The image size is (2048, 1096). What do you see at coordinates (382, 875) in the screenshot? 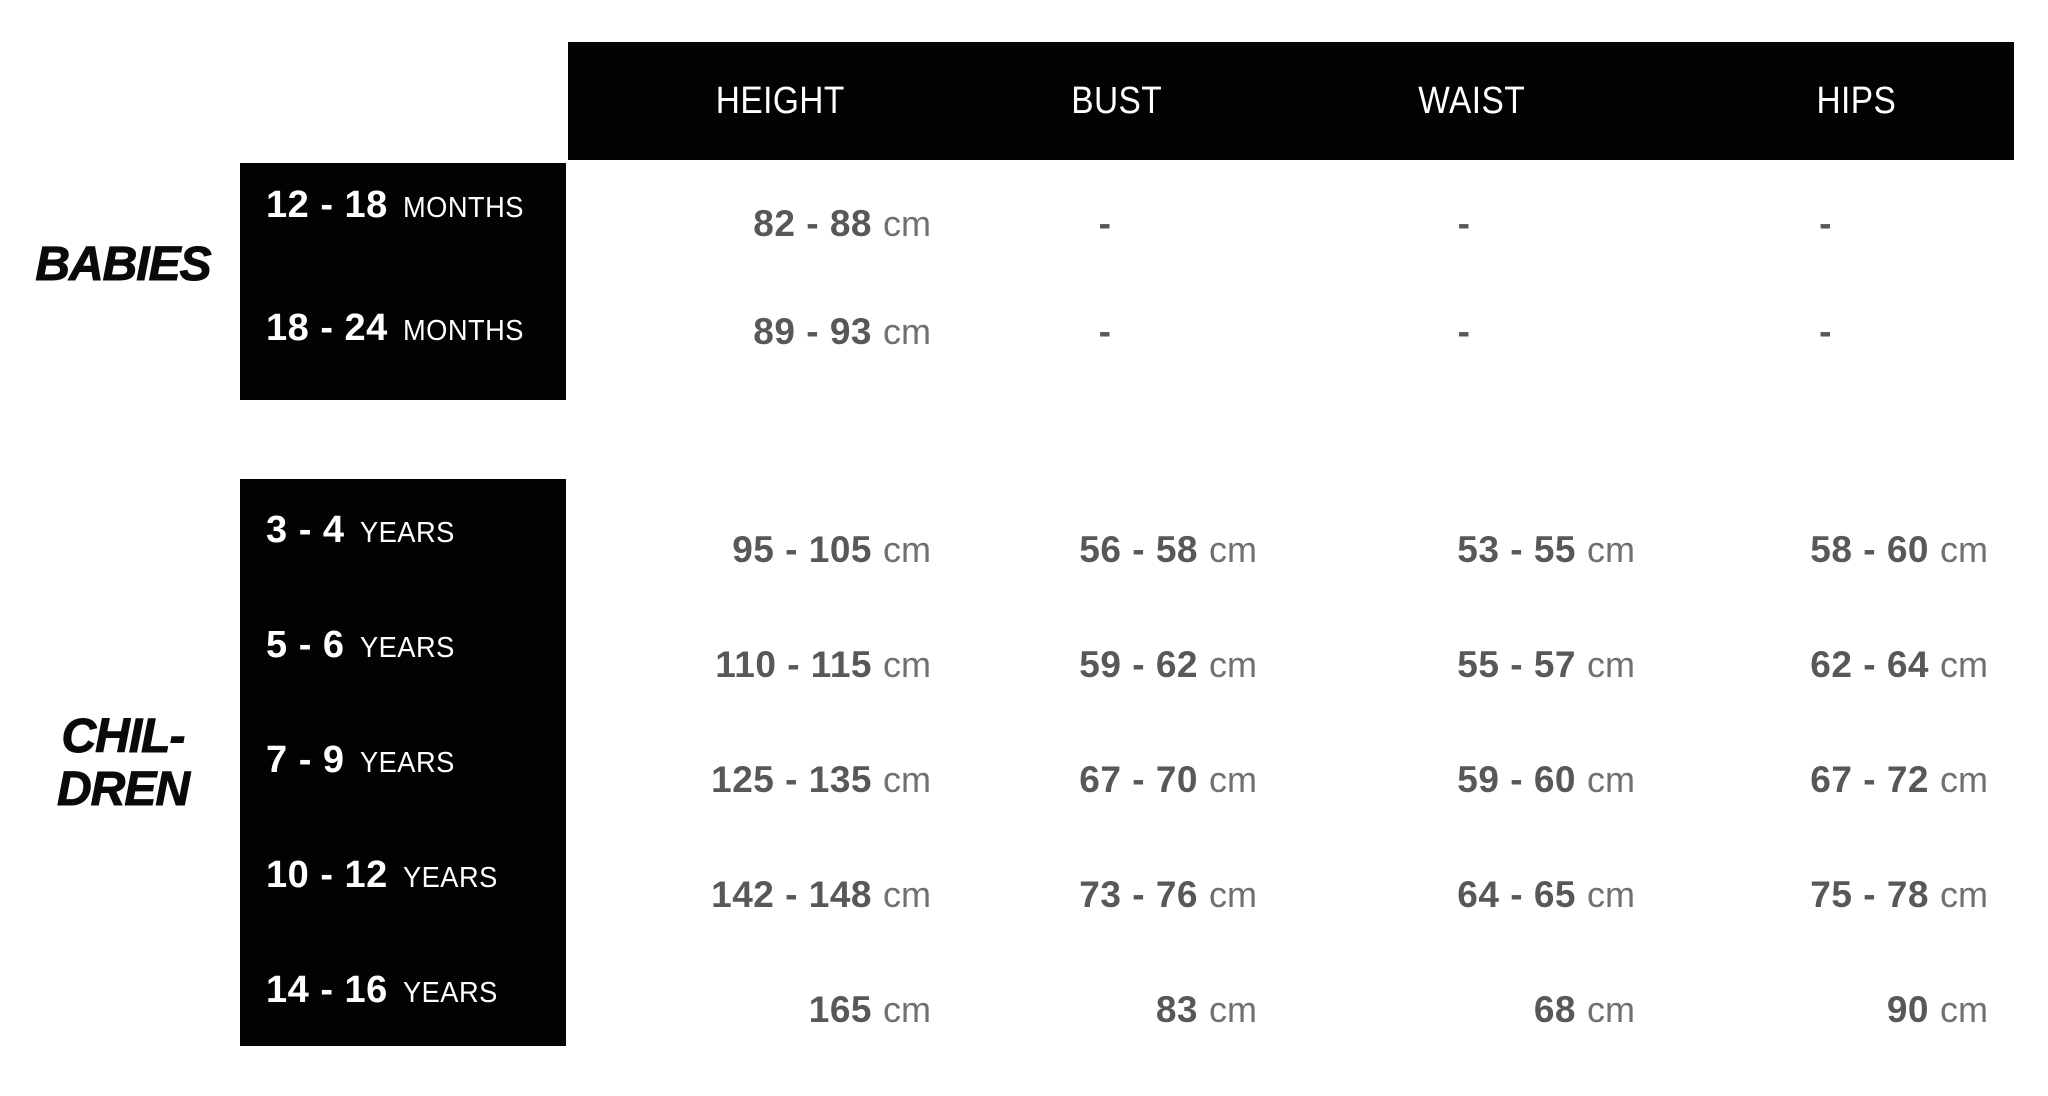
I see `age-label-10-12-years: 10 - 12 YEARS` at bounding box center [382, 875].